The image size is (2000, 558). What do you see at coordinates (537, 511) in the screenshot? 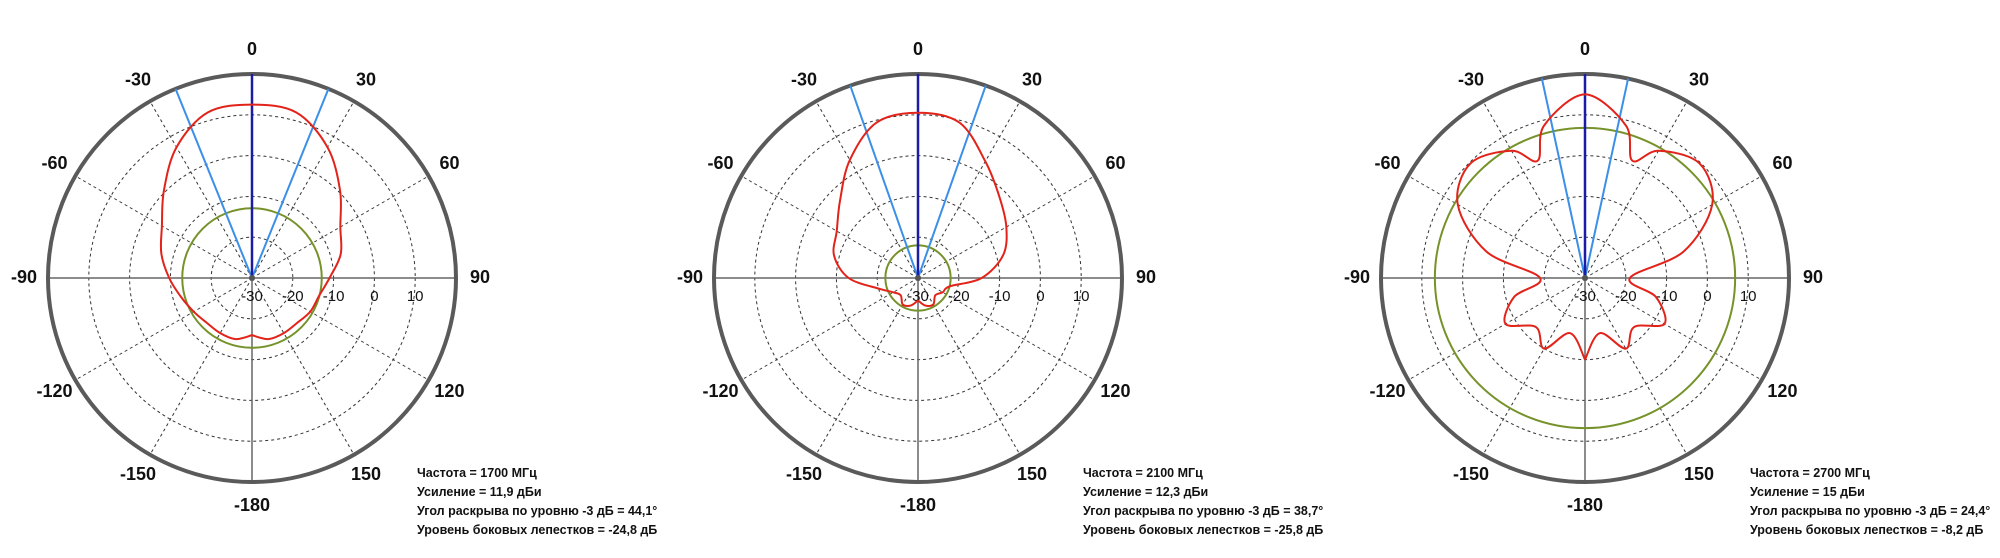
I see `annotation: Угол раскрыва по уровню -3 дБ = 44,1°` at bounding box center [537, 511].